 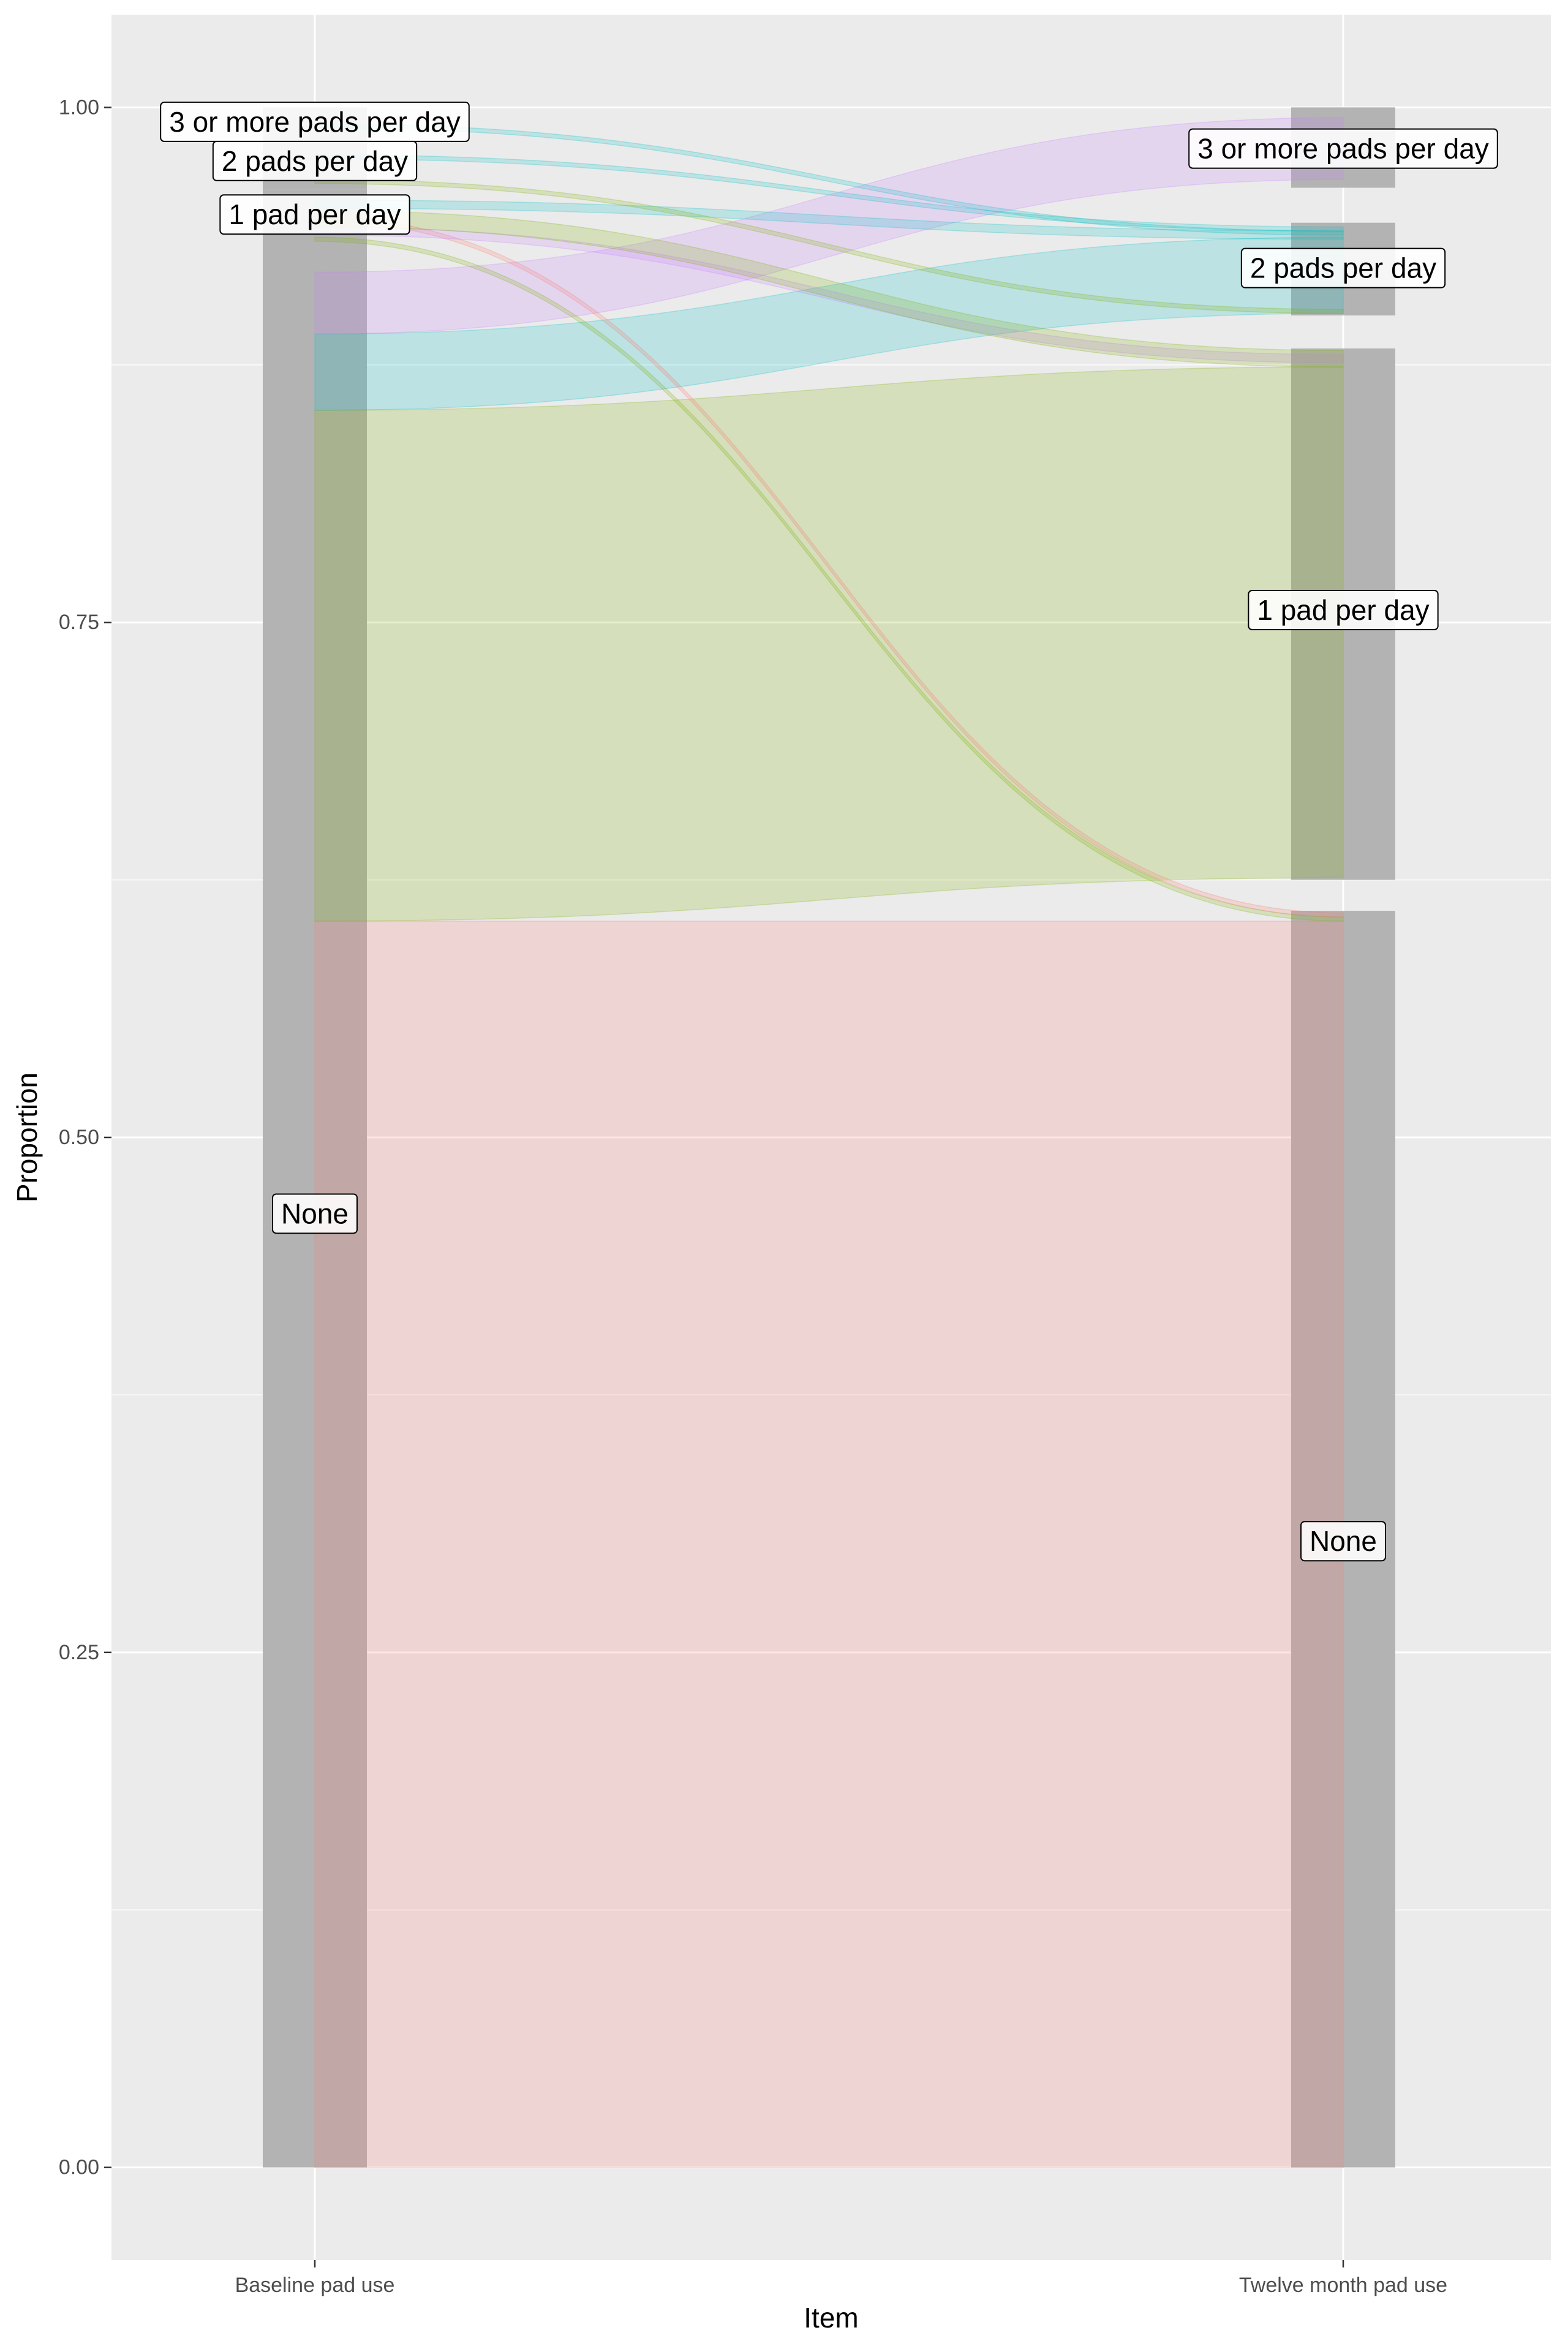 I want to click on y-tick-label: 0.50, so click(x=79, y=1137).